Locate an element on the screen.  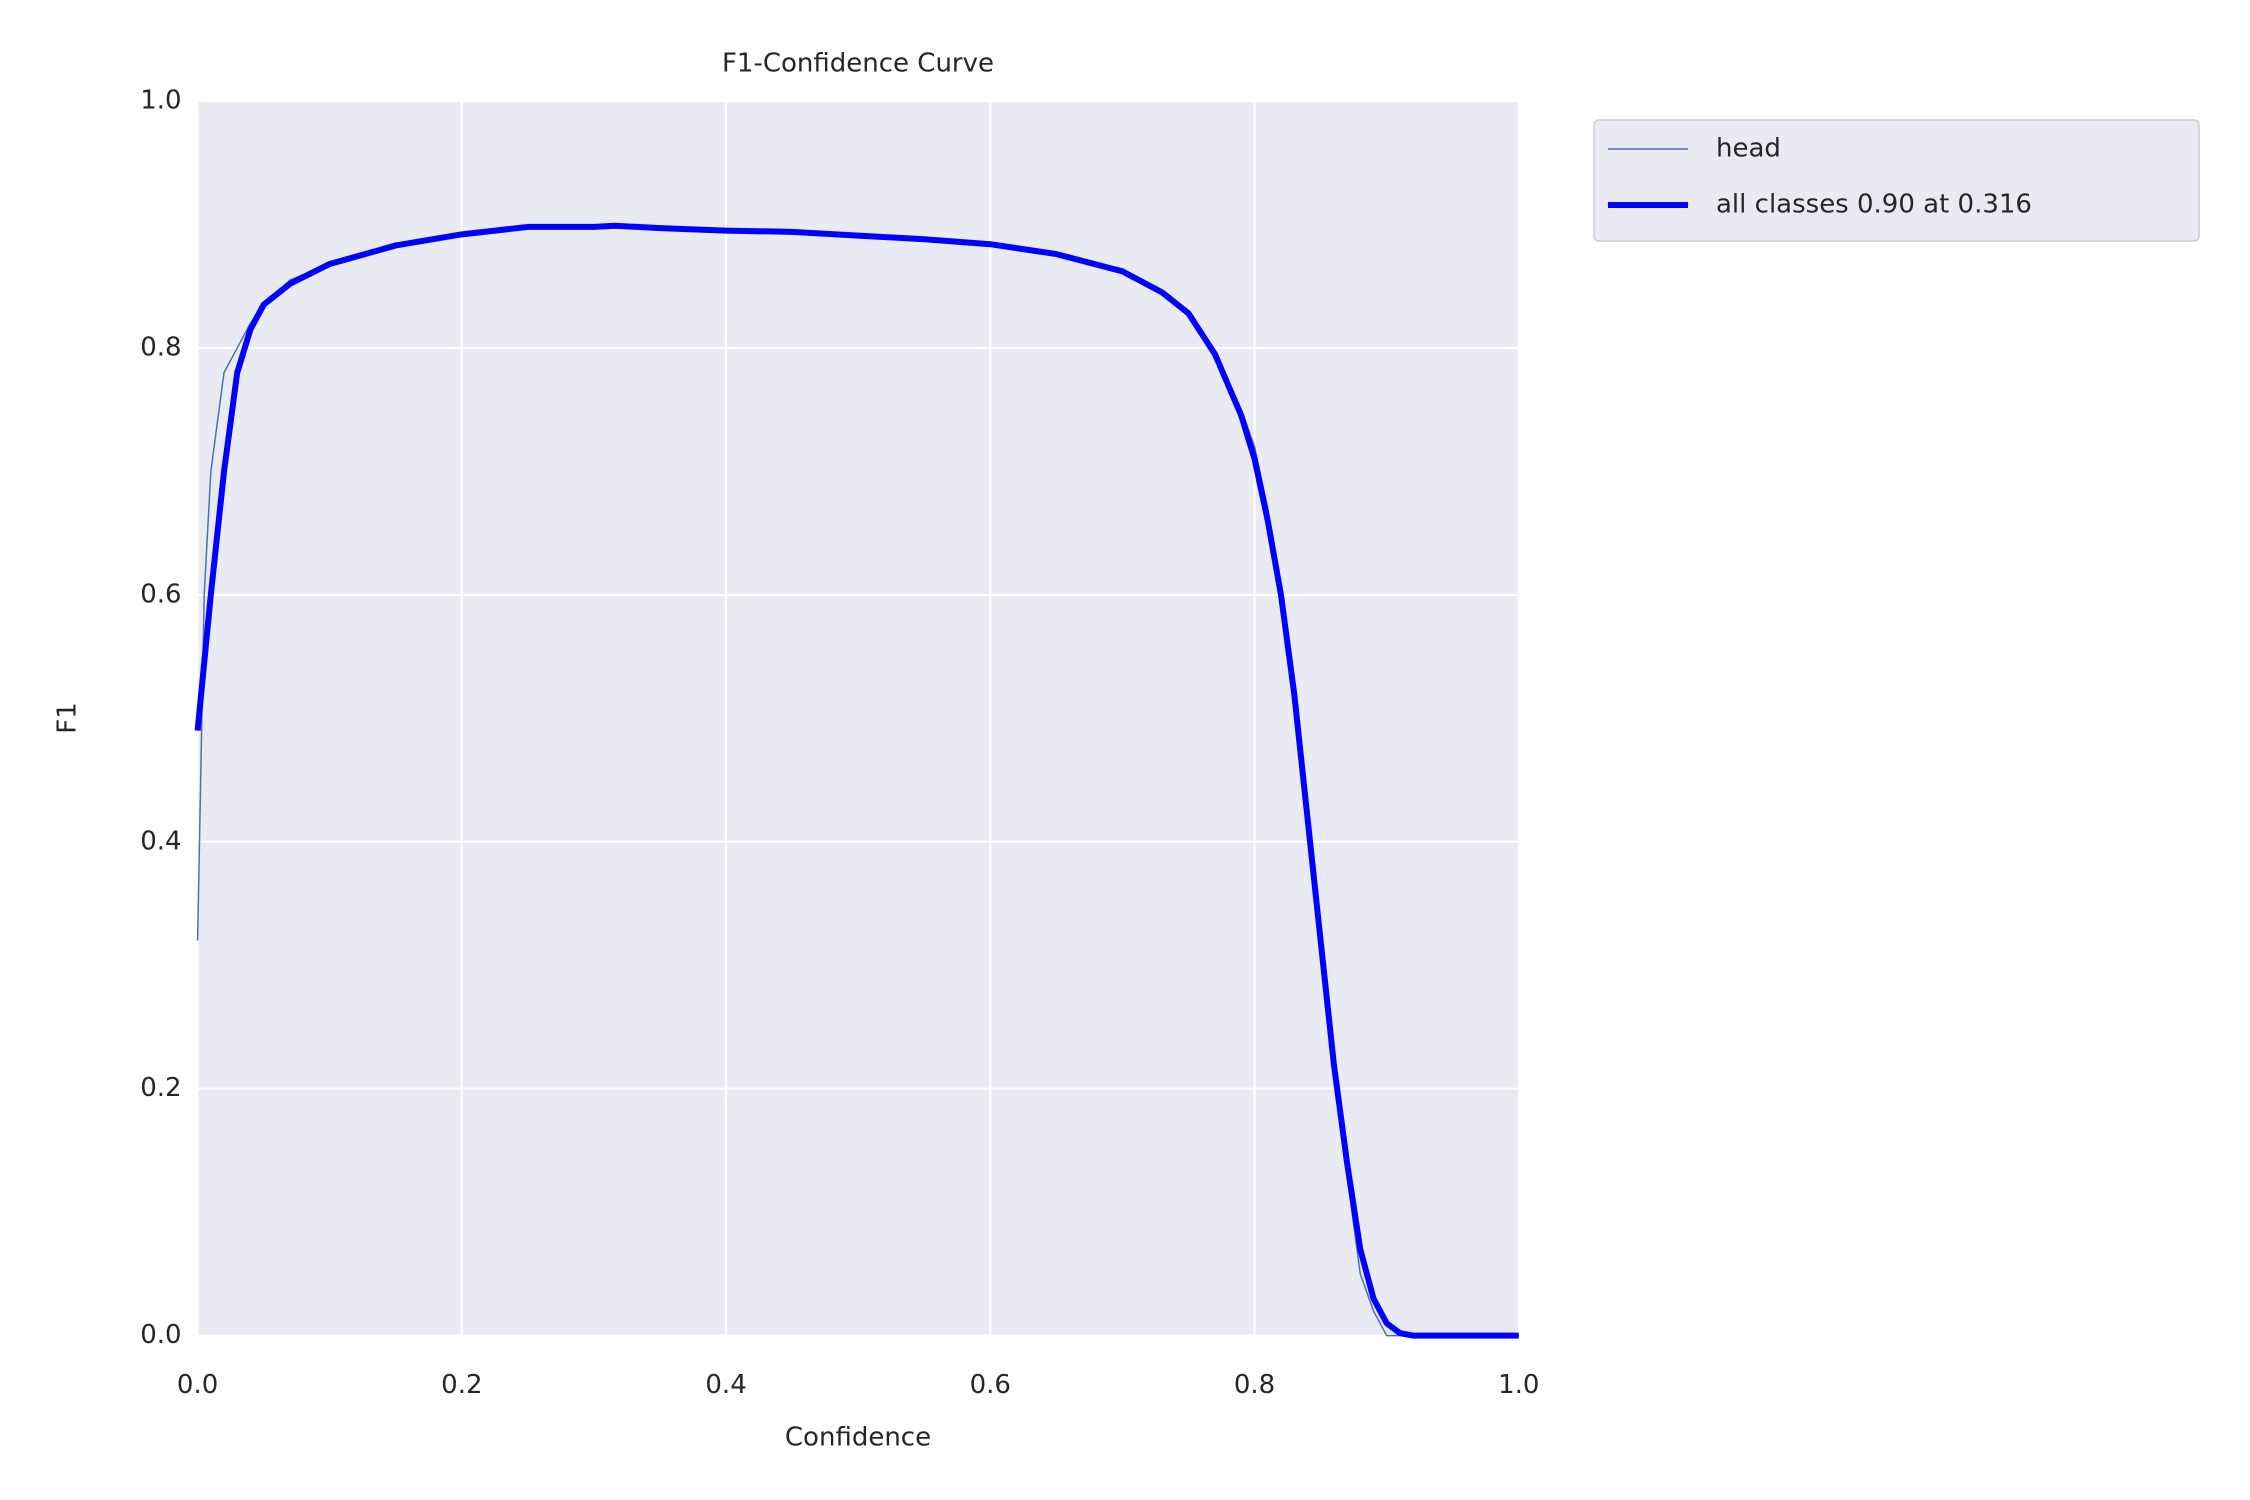
y-tick-label: 0.2 is located at coordinates (160, 1088).